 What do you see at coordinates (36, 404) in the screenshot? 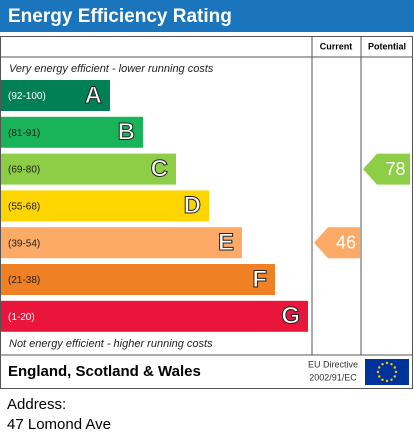
I see `address-label: Address:` at bounding box center [36, 404].